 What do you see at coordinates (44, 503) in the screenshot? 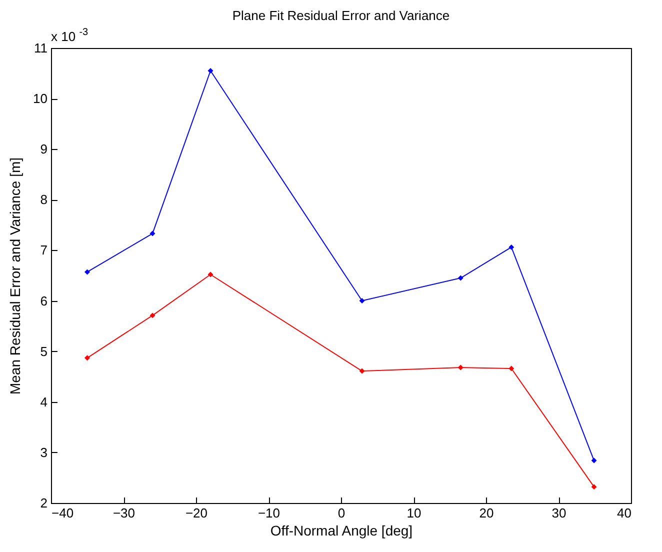
I see `y-tick-label: 2` at bounding box center [44, 503].